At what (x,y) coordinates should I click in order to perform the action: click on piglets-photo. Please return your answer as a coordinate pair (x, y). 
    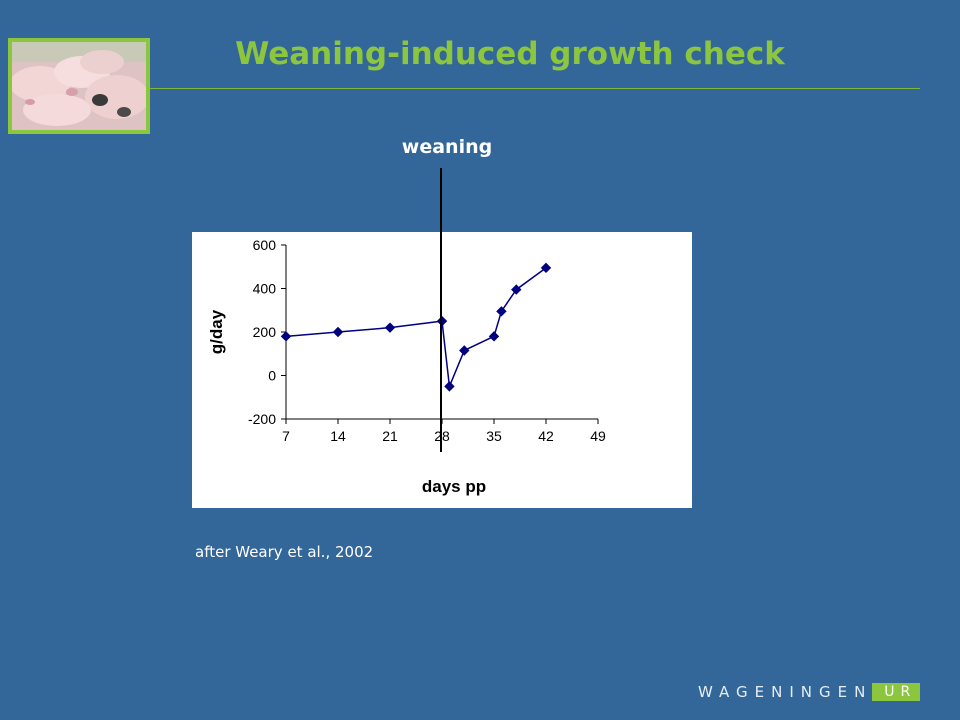
    Looking at the image, I should click on (79, 86).